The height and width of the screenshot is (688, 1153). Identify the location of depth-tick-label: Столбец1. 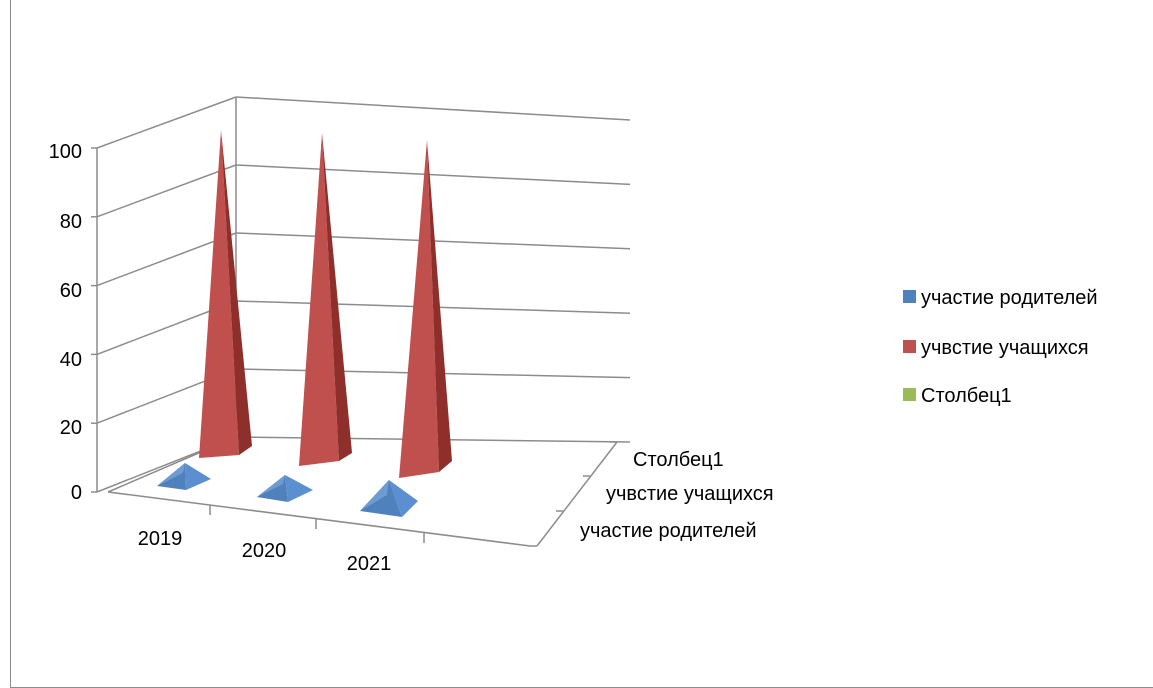
(678, 460).